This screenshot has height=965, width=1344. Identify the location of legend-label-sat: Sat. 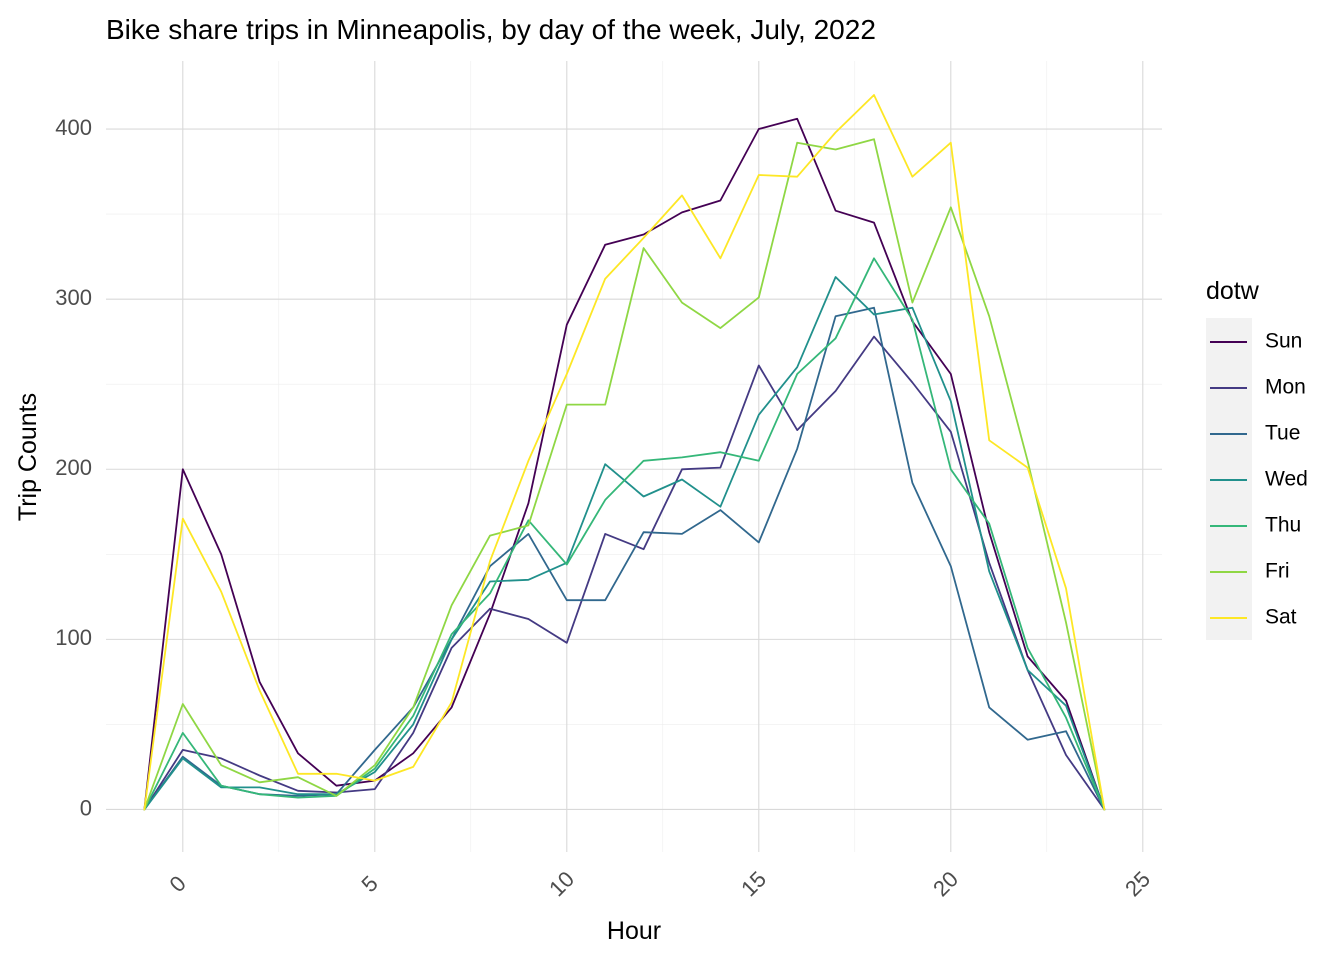
(1281, 617).